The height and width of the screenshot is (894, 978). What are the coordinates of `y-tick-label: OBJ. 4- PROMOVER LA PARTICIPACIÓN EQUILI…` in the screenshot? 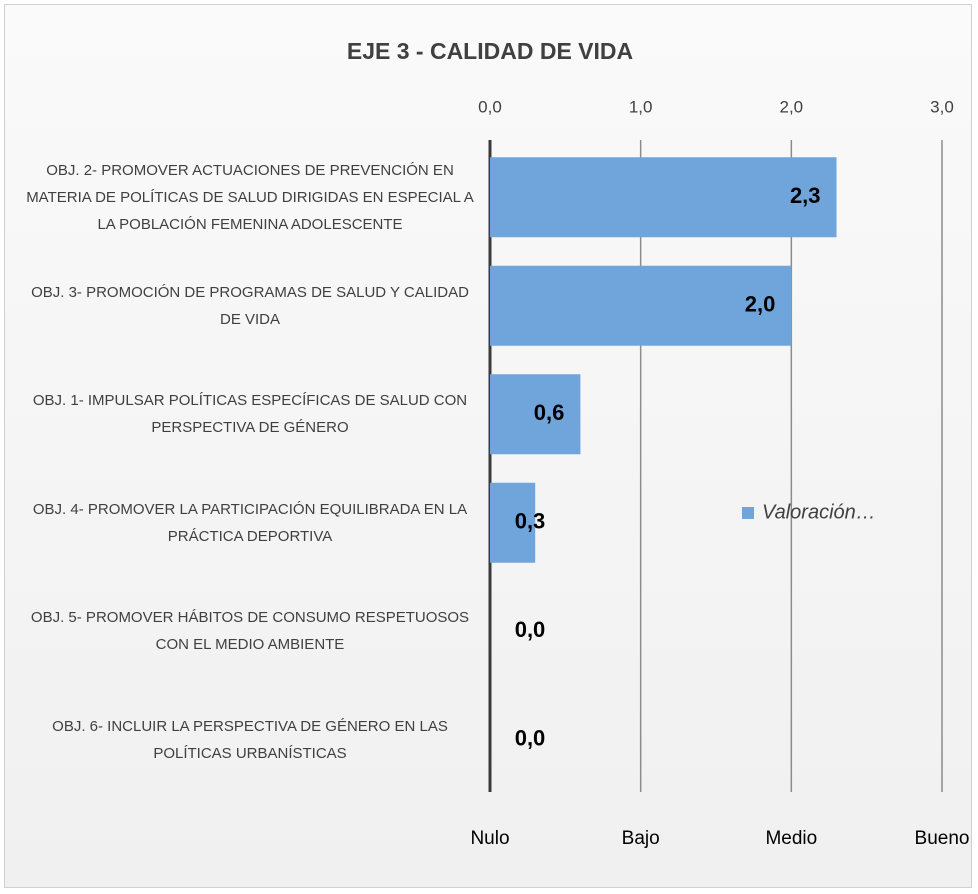 It's located at (250, 522).